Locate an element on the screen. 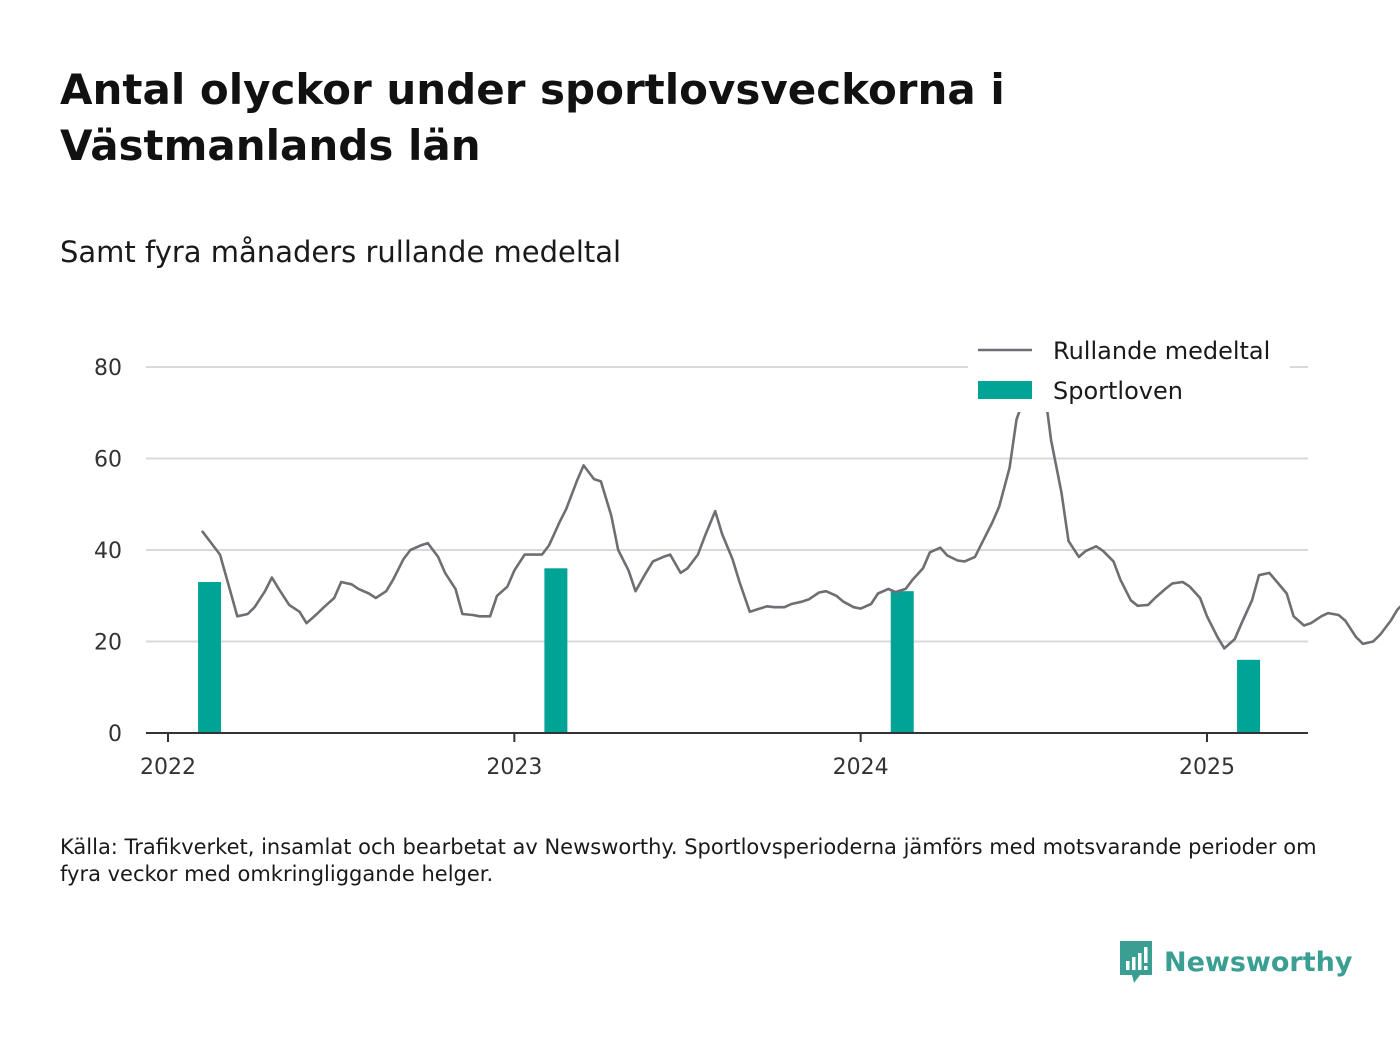  y-tick-label: 40 is located at coordinates (108, 551).